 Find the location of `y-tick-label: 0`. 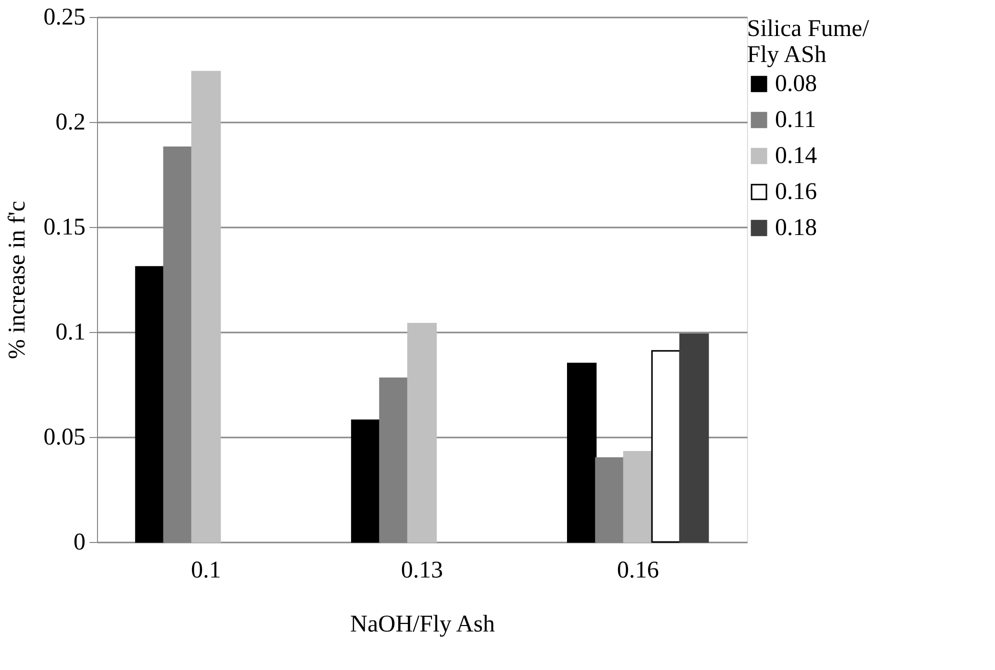

y-tick-label: 0 is located at coordinates (80, 543).